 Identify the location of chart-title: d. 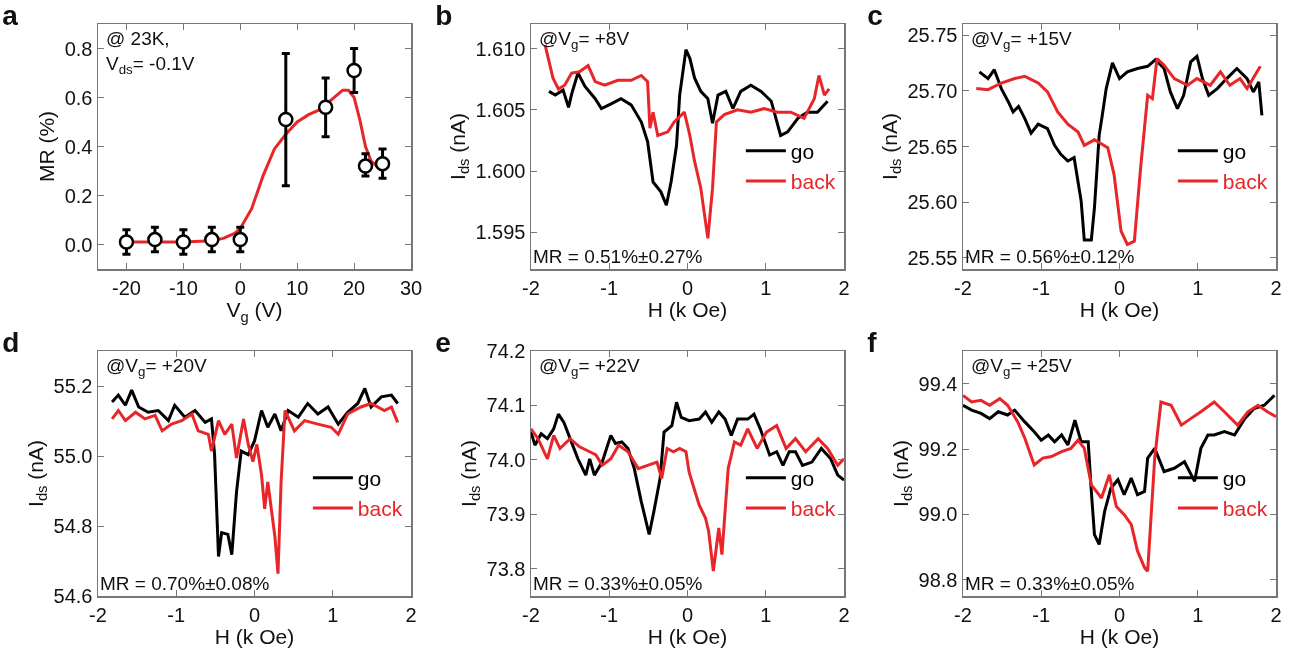
(11, 341).